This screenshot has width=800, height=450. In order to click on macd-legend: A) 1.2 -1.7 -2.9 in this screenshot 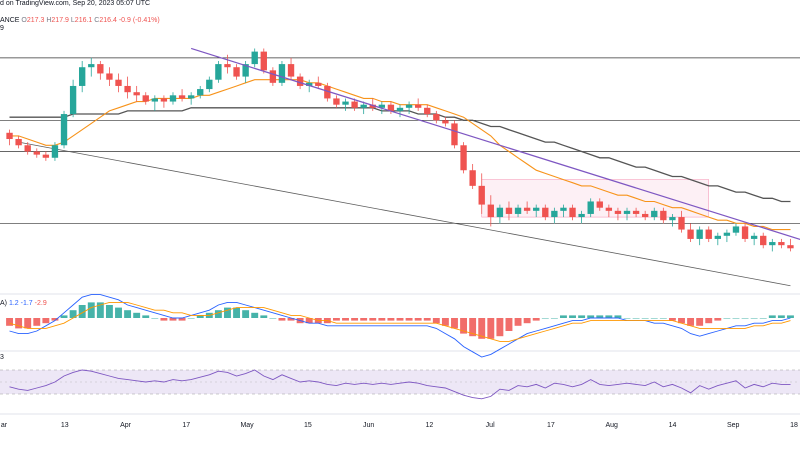, I will do `click(23, 303)`.